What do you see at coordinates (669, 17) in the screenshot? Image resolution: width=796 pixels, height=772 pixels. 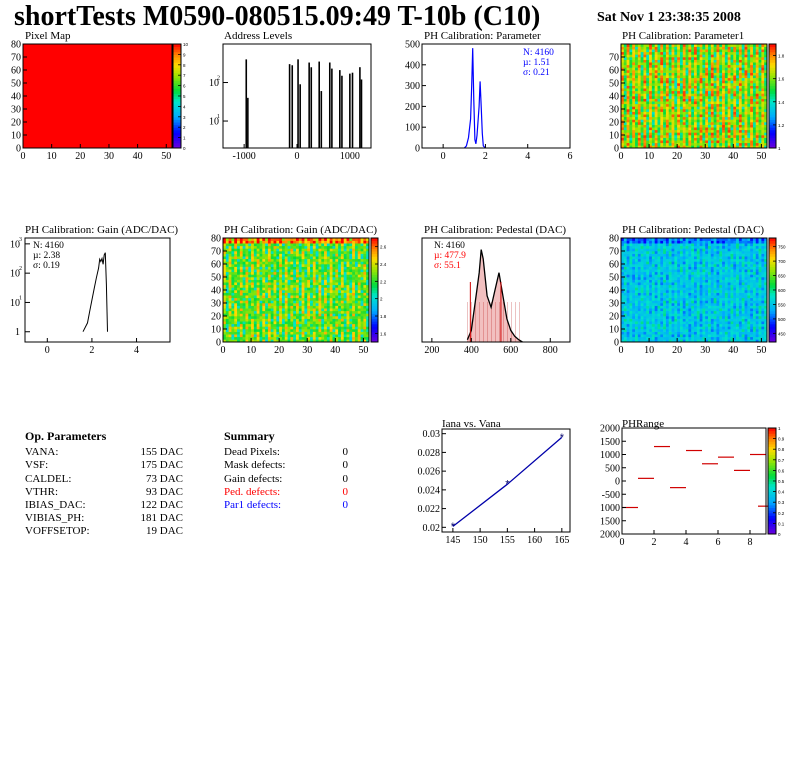 I see `timestamp: Sat Nov 1 23:38:35 2008` at bounding box center [669, 17].